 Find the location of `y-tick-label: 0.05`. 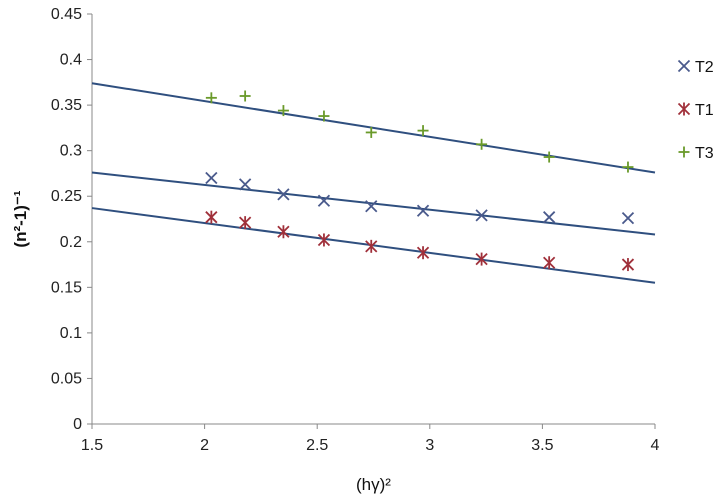

y-tick-label: 0.05 is located at coordinates (66, 378).